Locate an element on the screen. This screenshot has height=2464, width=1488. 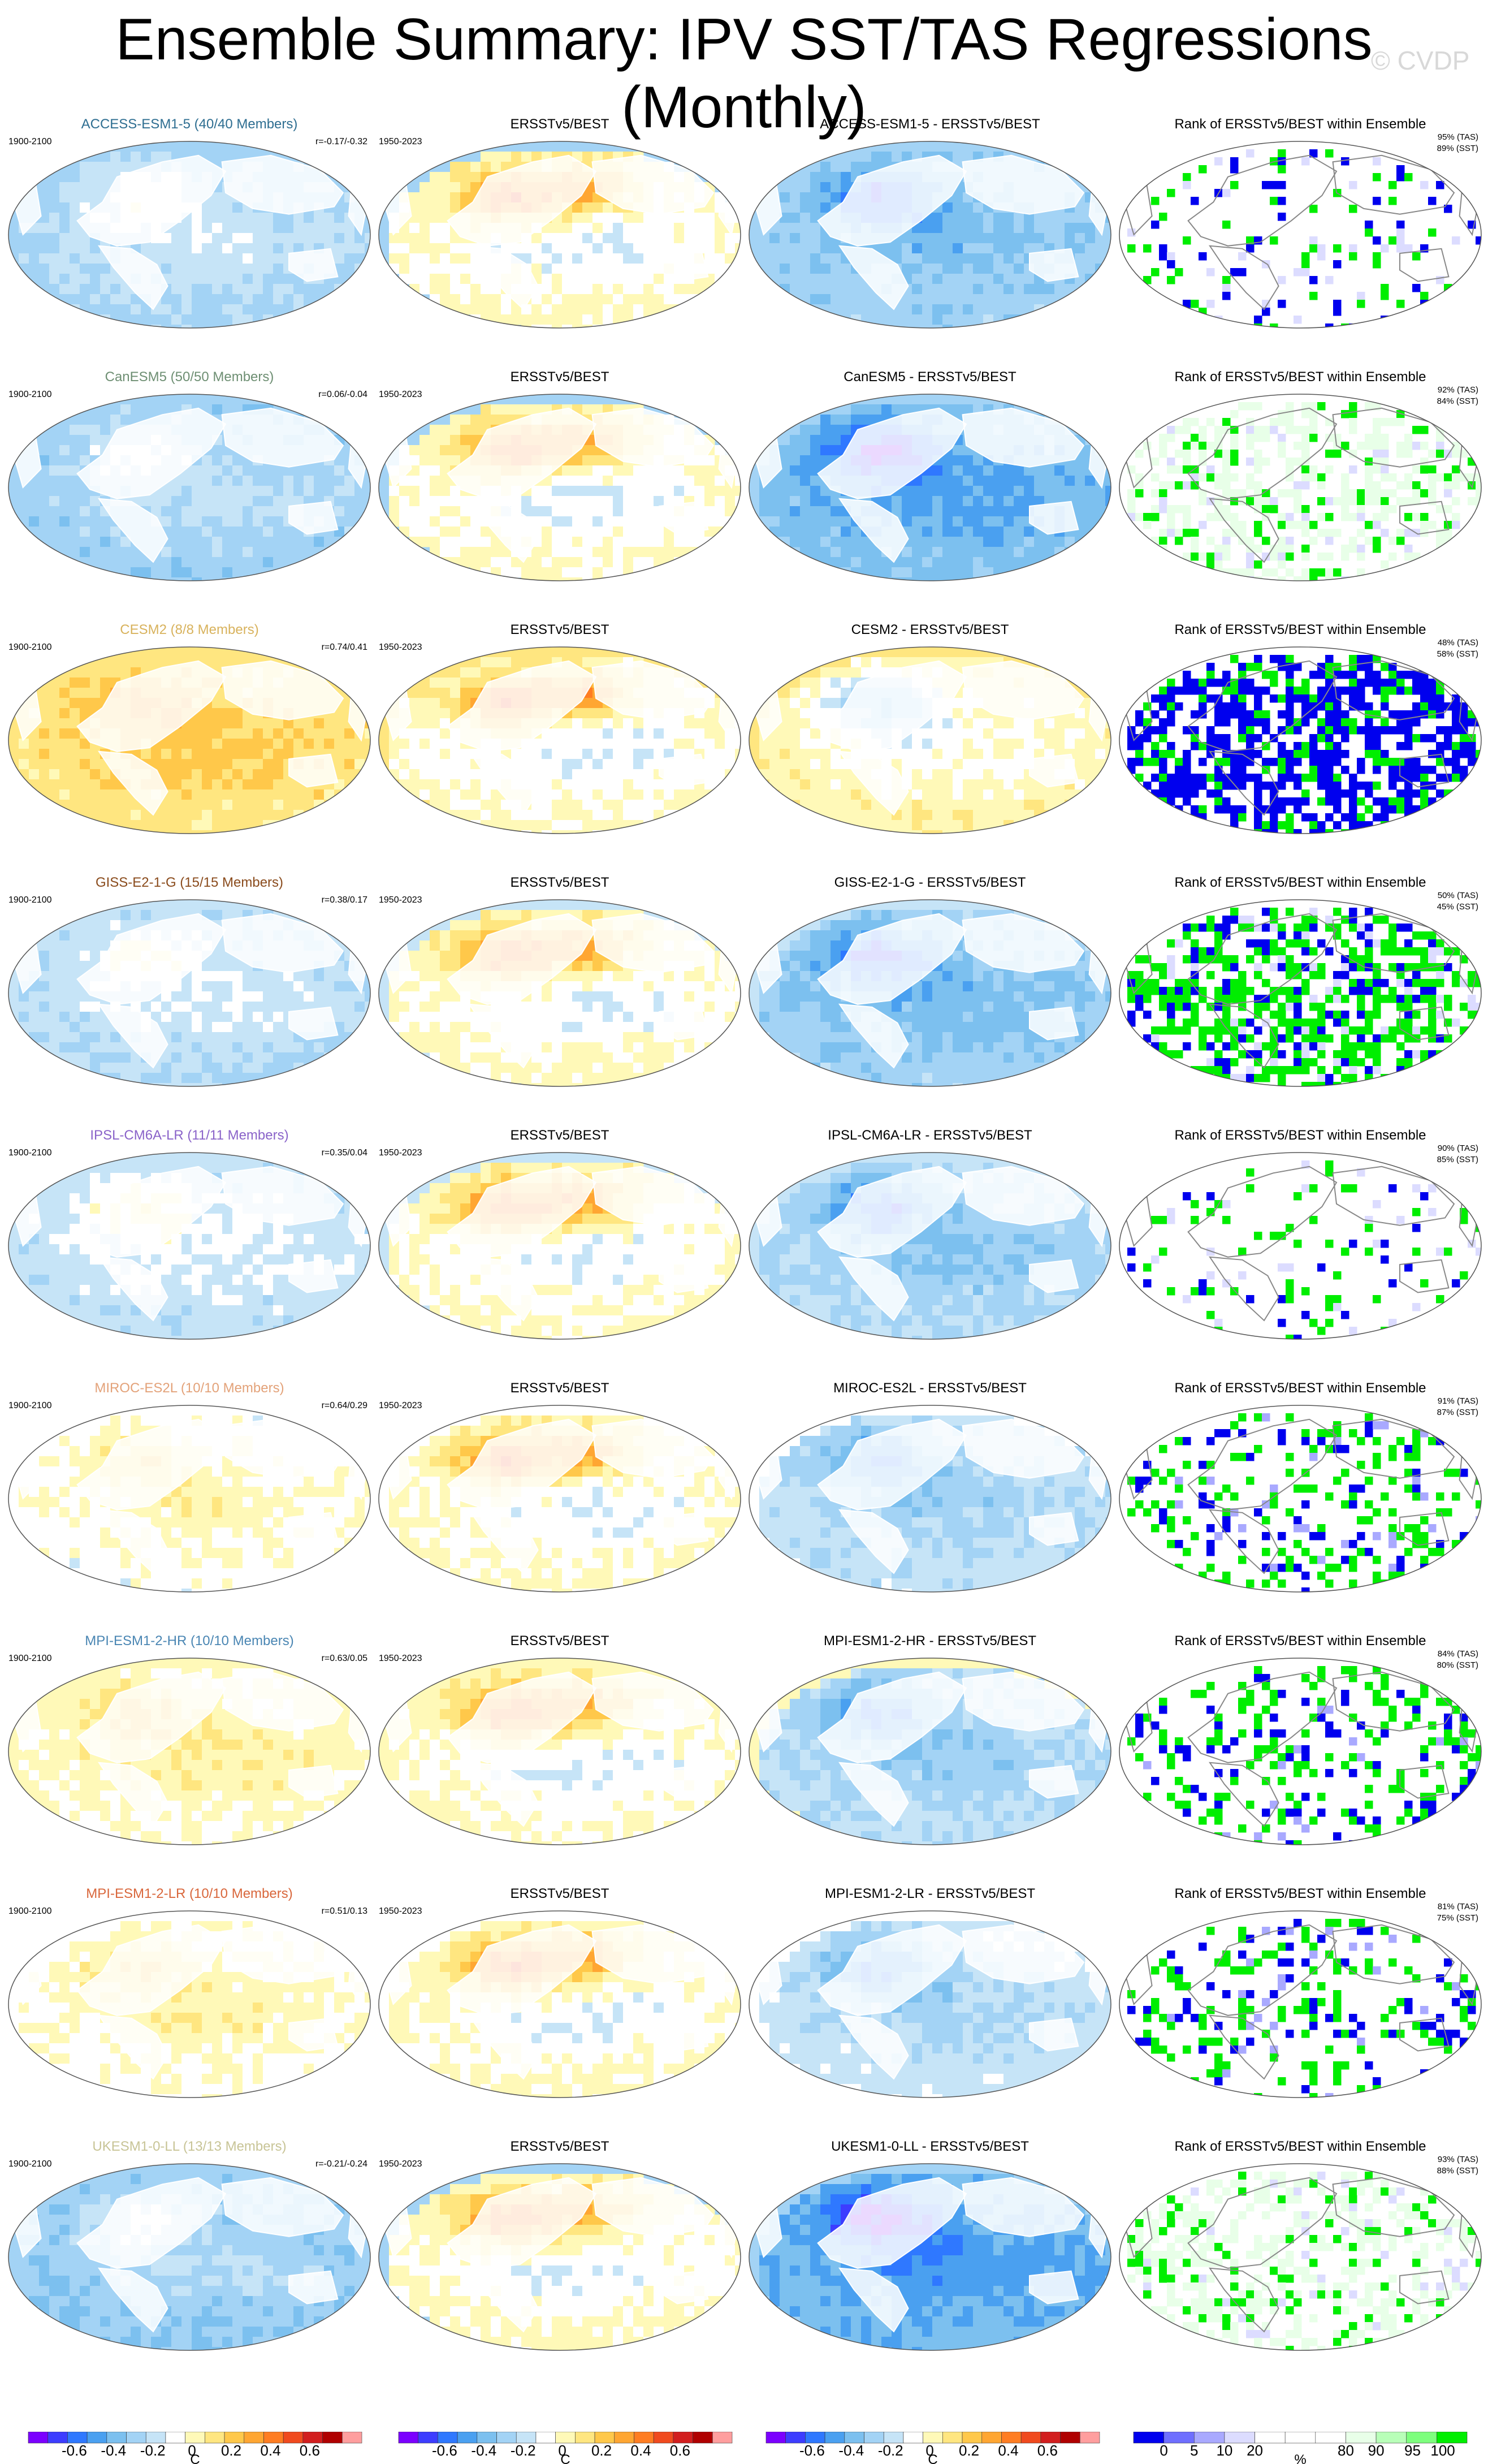
difference-title: CESM2 - ERSSTv5/BEST is located at coordinates (930, 629).